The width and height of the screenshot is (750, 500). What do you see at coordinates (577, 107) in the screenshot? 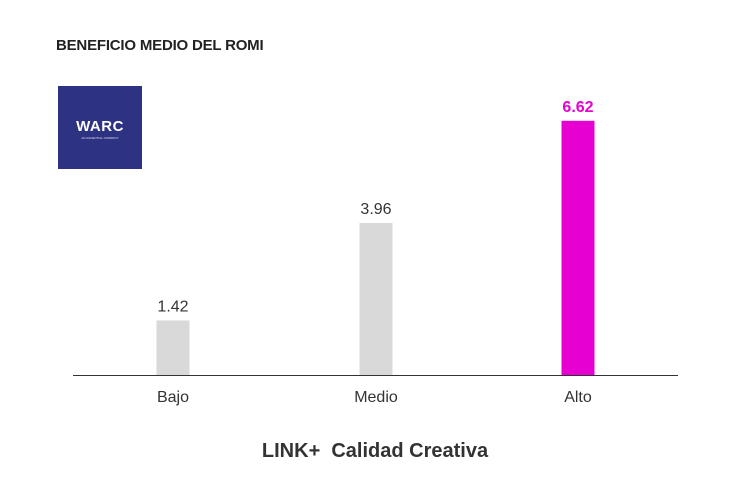
I see `data-label: 6.62` at bounding box center [577, 107].